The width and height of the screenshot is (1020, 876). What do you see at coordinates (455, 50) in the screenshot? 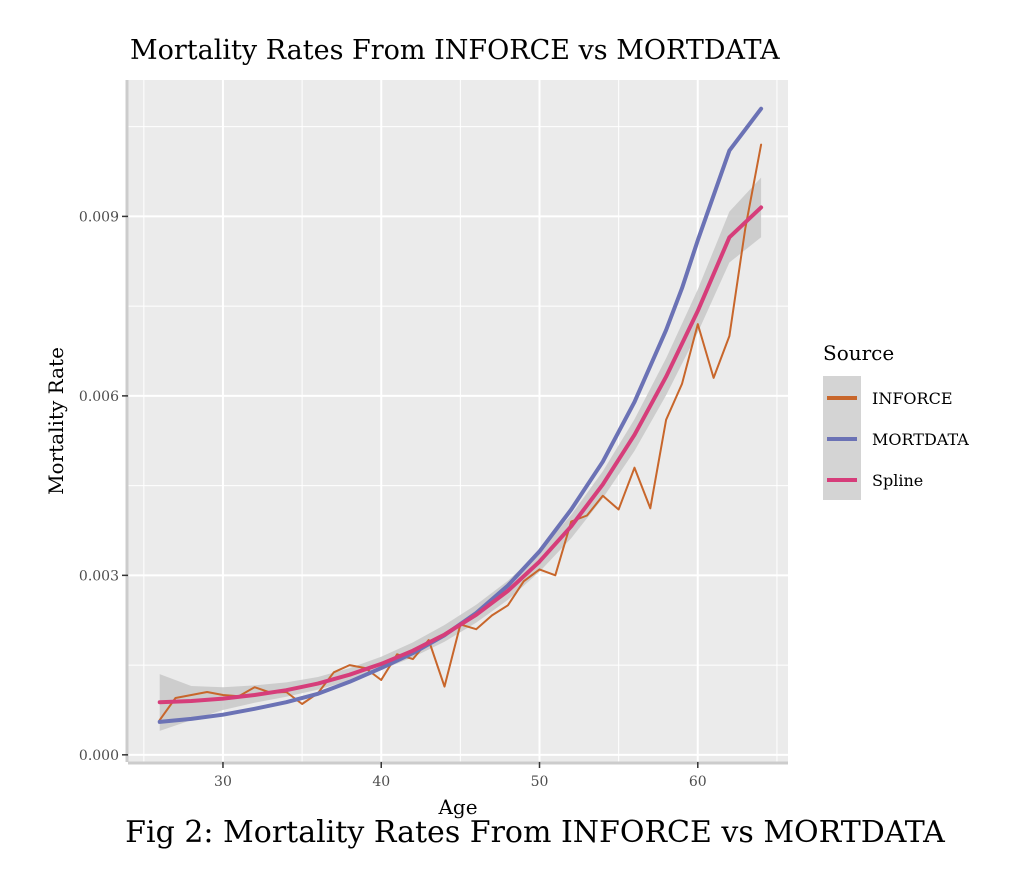
I see `chart-title: Mortality Rates From INFORCE vs MORTDATA` at bounding box center [455, 50].